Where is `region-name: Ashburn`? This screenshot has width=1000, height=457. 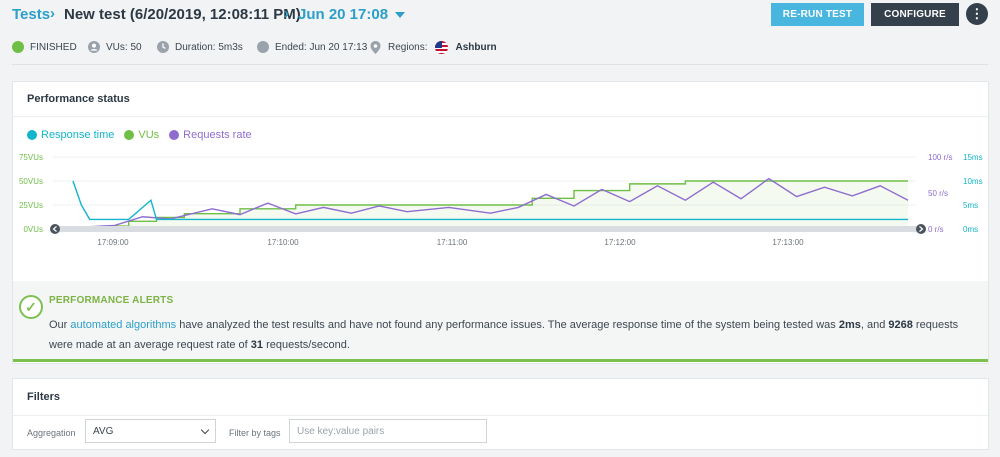 region-name: Ashburn is located at coordinates (476, 47).